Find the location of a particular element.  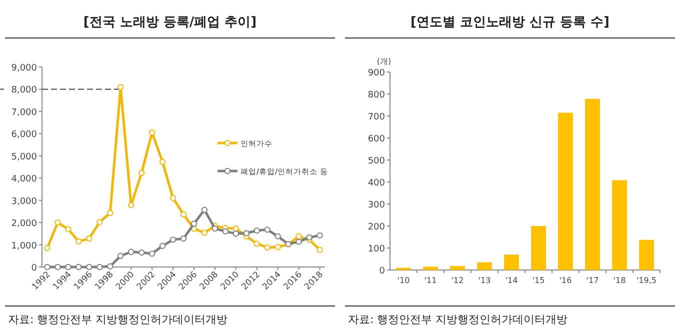

y-tick-label: 700 is located at coordinates (377, 117).